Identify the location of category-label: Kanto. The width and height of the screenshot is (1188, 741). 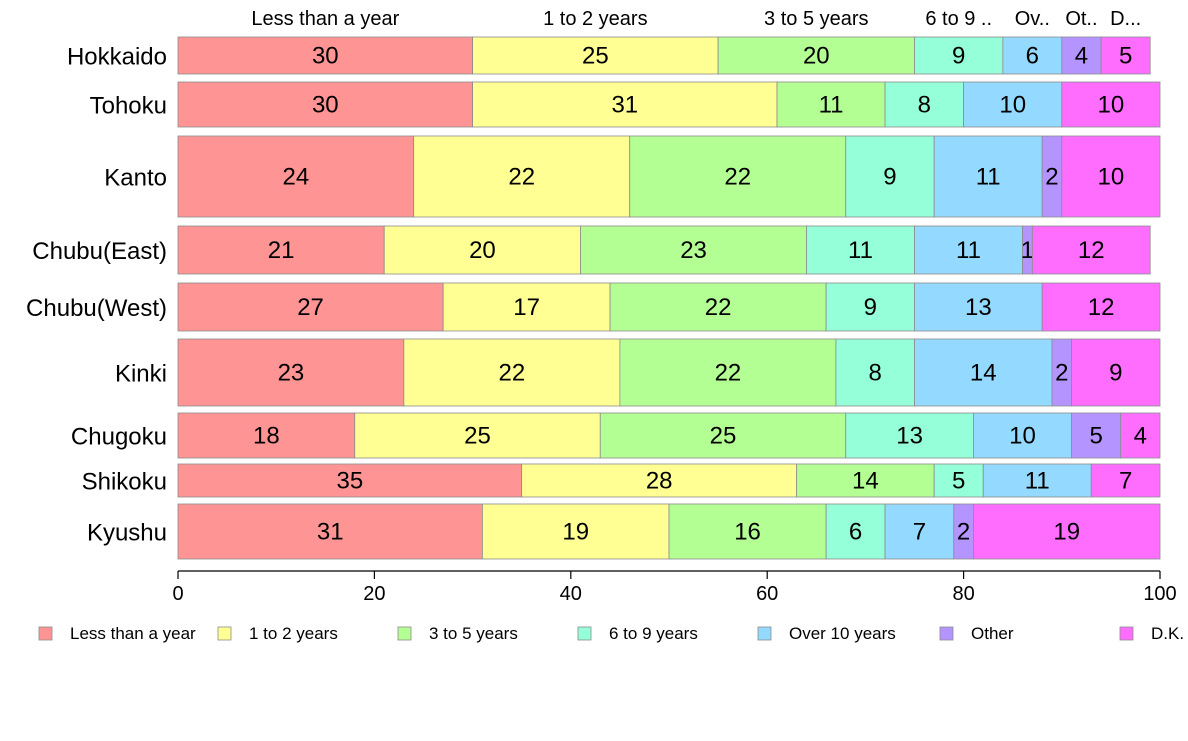
(135, 178).